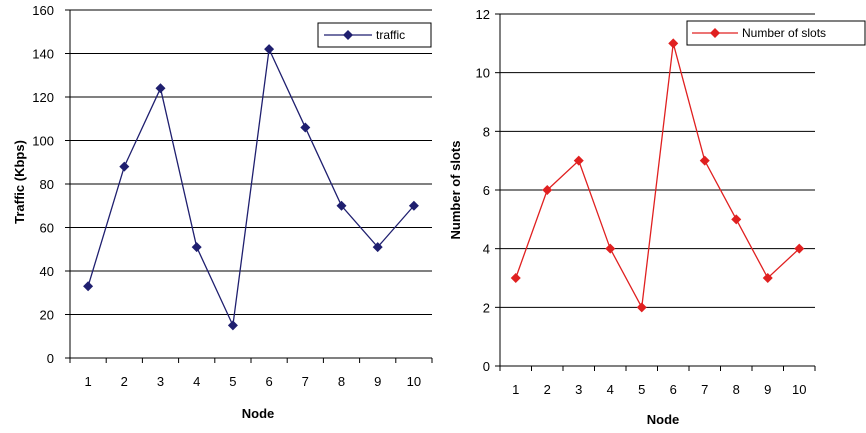  What do you see at coordinates (486, 249) in the screenshot?
I see `chart2-ytick-label: 4` at bounding box center [486, 249].